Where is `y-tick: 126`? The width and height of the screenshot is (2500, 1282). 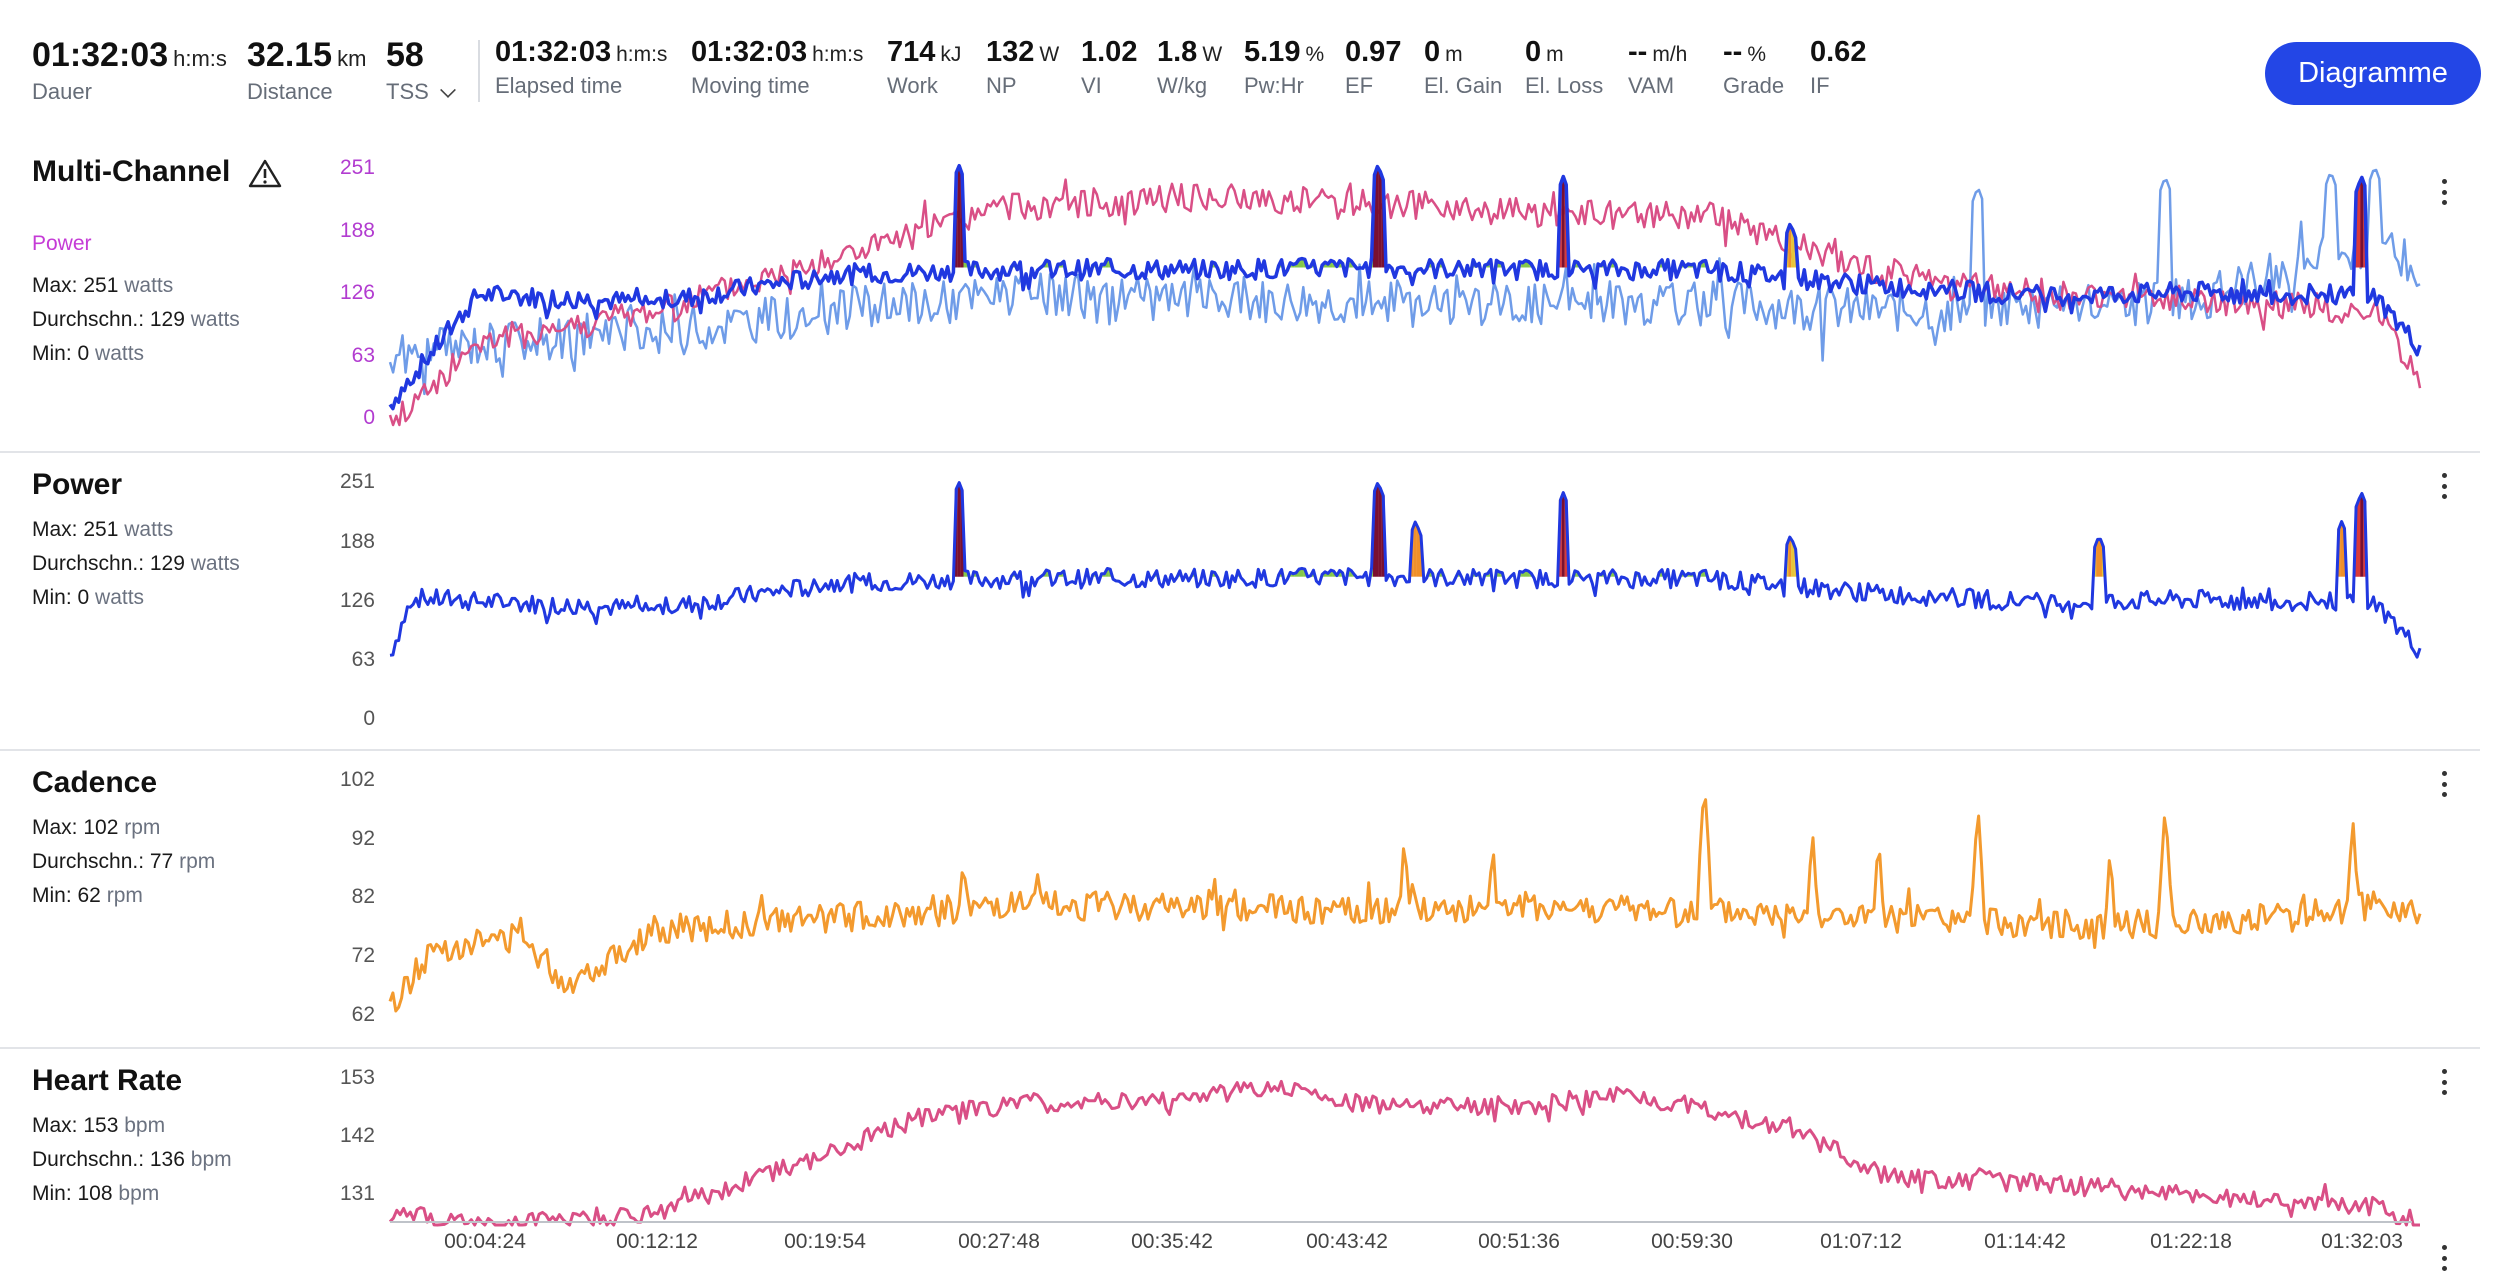
y-tick: 126 is located at coordinates (357, 292).